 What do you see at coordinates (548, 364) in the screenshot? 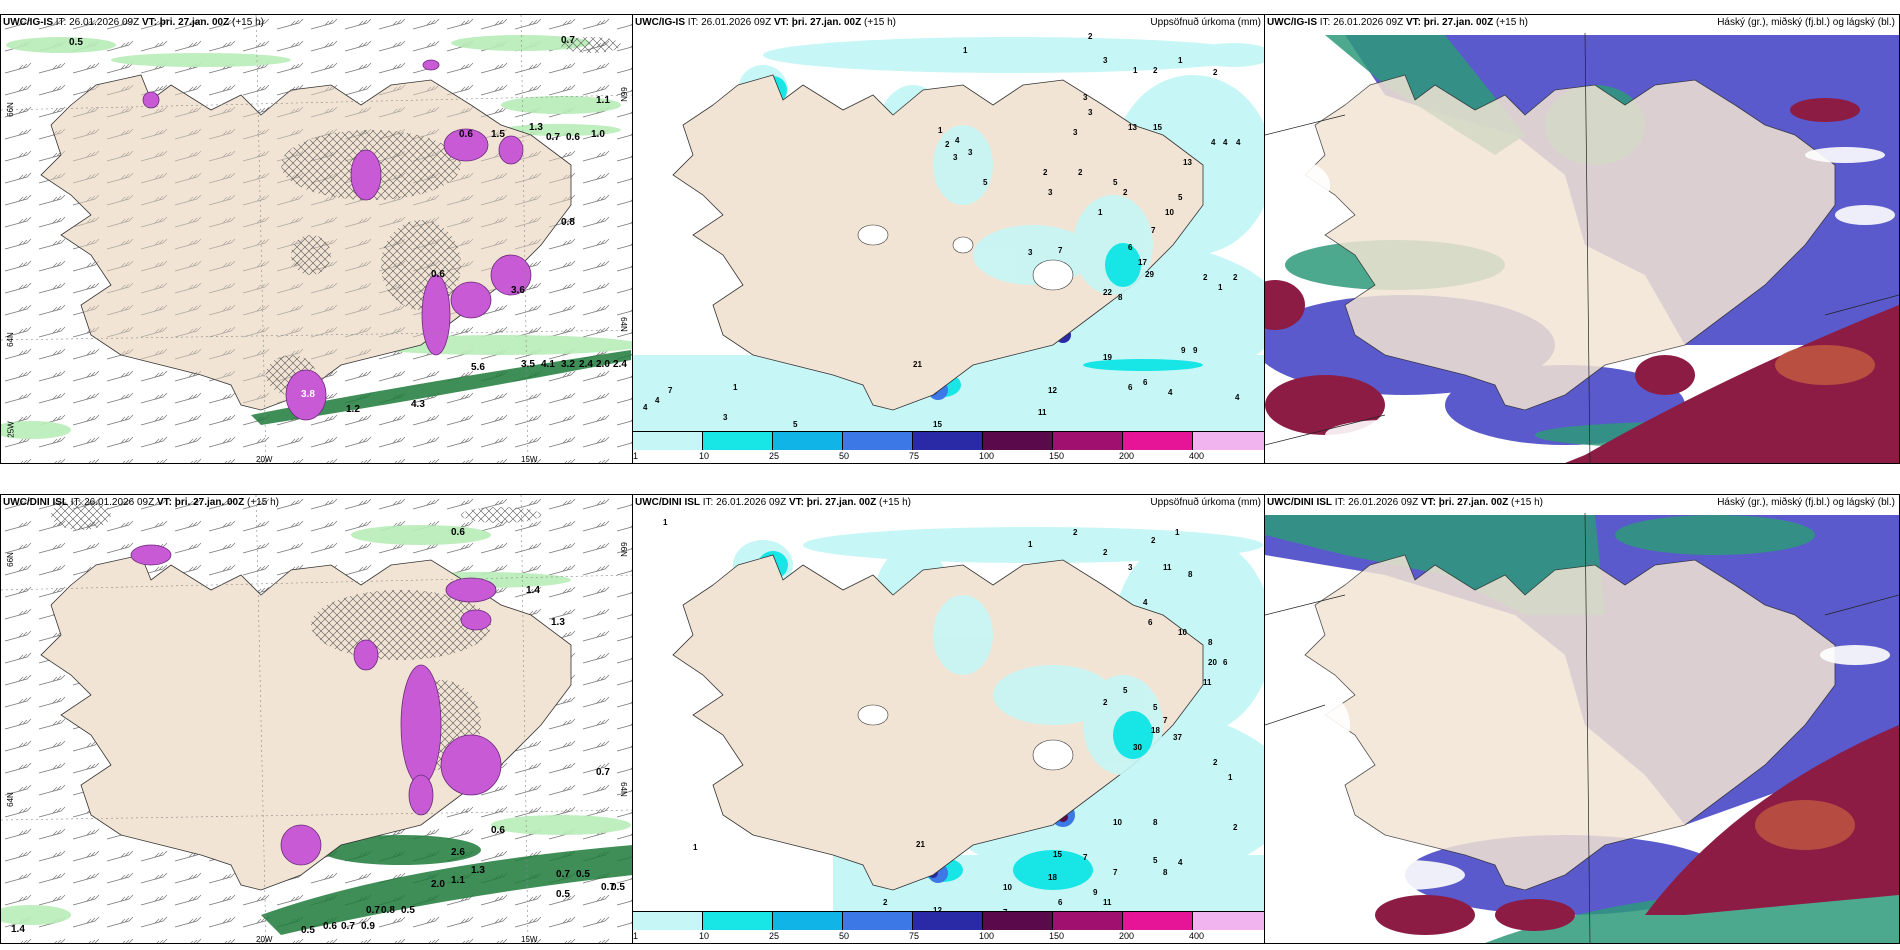
I see `value-label: 4.1` at bounding box center [548, 364].